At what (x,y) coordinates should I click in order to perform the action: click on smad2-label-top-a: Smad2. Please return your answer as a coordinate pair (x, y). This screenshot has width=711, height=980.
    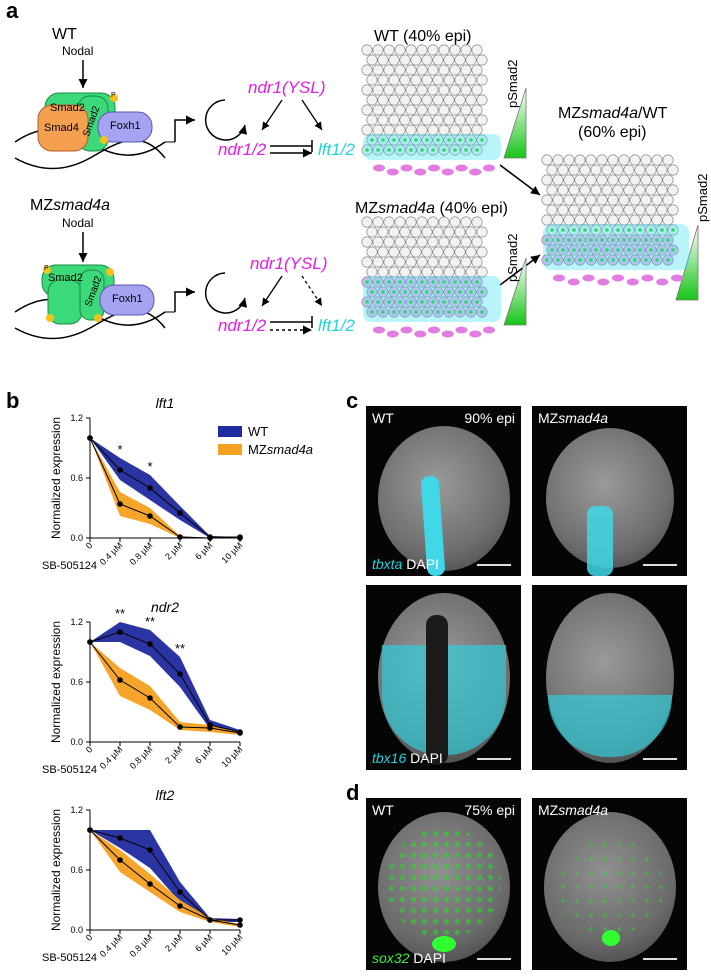
    Looking at the image, I should click on (67, 108).